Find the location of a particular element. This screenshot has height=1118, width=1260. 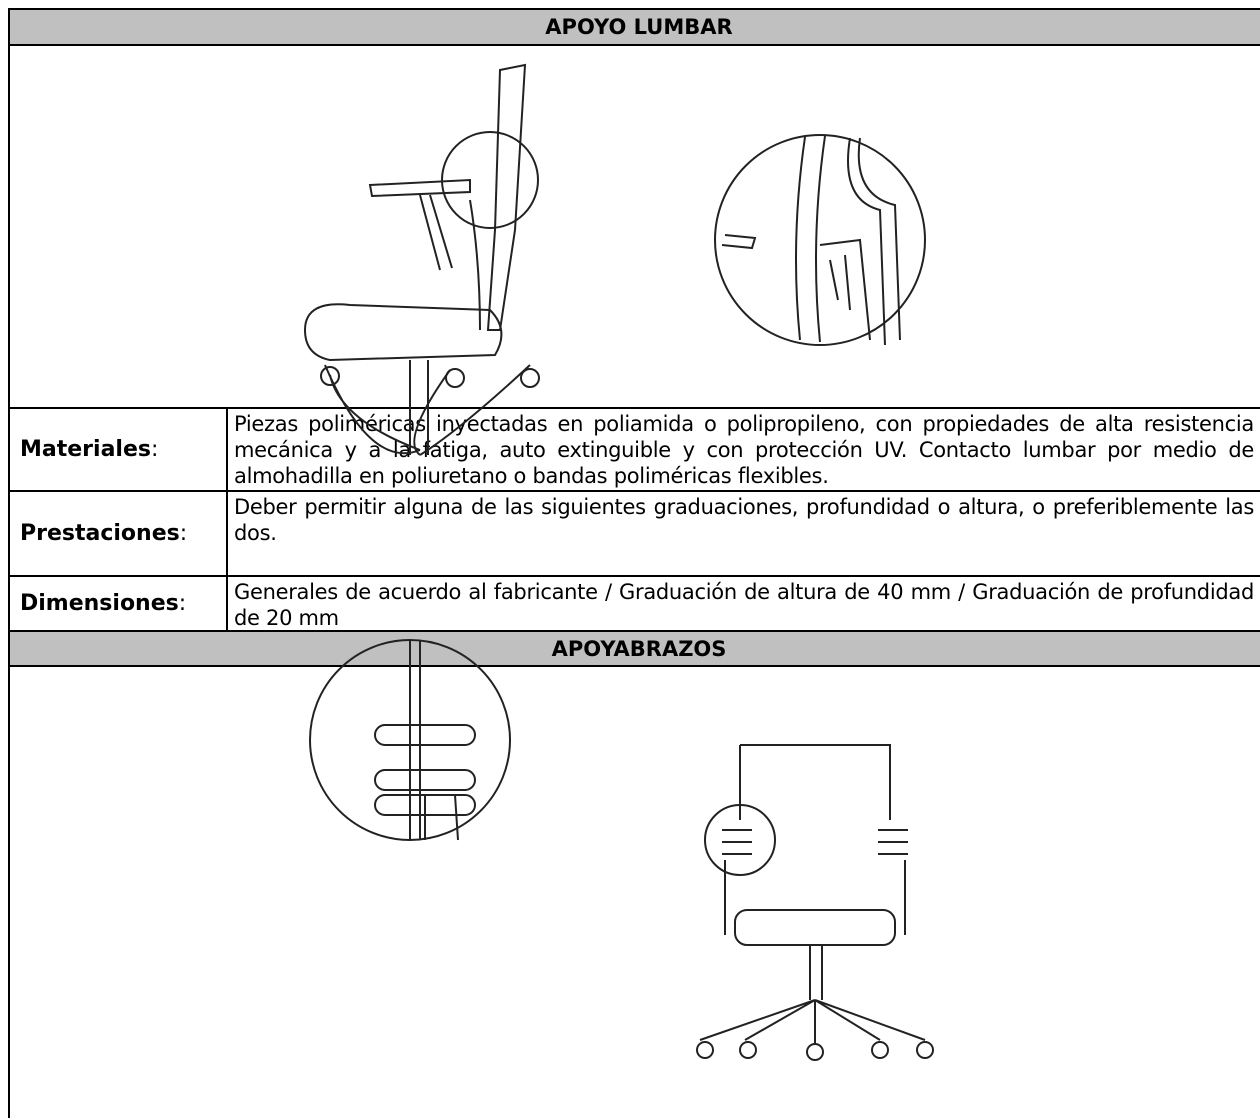

row-label: Materiales: is located at coordinates (117, 448).